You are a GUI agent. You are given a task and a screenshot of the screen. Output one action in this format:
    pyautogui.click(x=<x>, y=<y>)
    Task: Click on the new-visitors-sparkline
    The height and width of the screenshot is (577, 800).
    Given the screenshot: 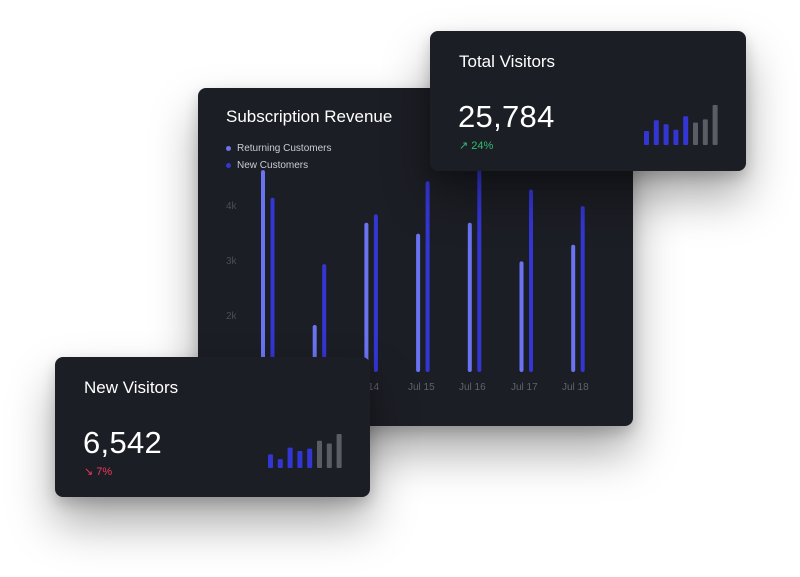 What is the action you would take?
    pyautogui.click(x=305, y=451)
    